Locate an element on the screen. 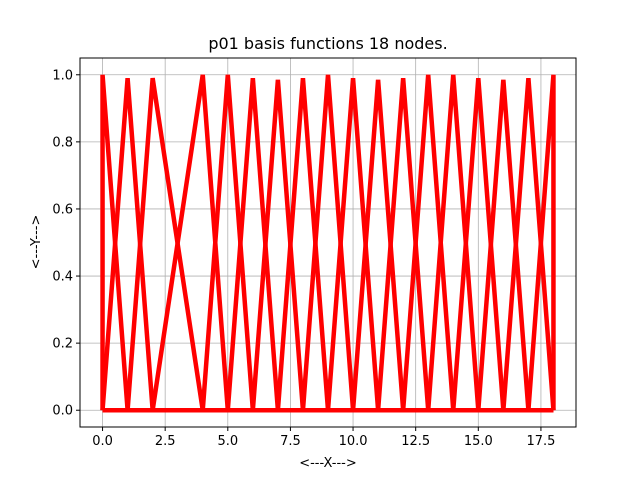  x-tick-label: 2.5 is located at coordinates (165, 441).